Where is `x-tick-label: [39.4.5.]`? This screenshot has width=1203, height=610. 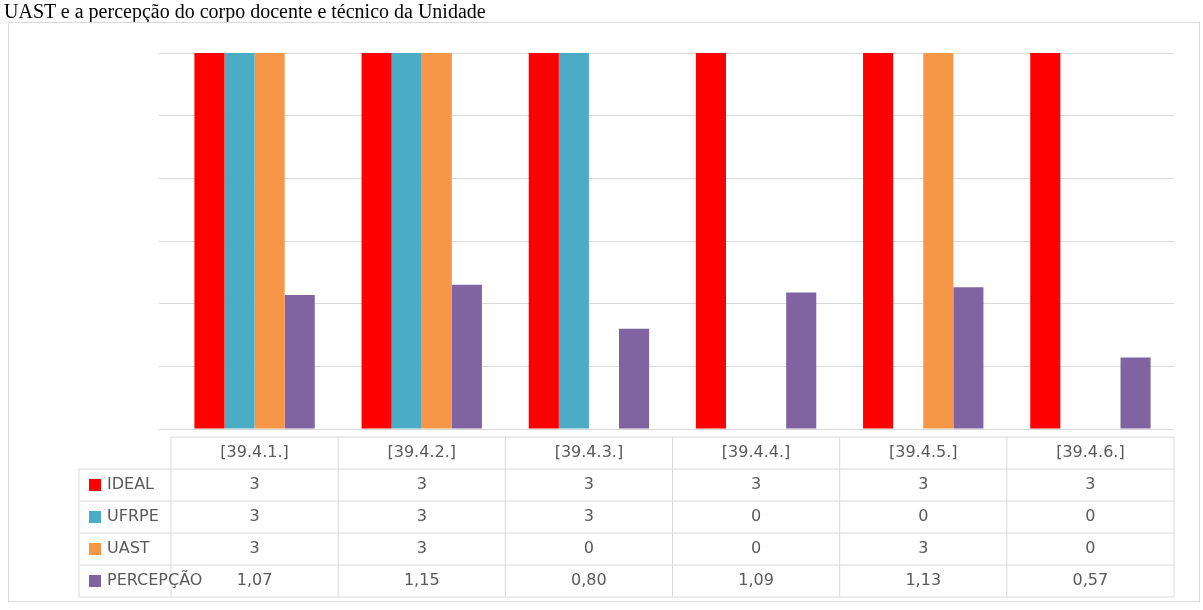
x-tick-label: [39.4.5.] is located at coordinates (923, 452).